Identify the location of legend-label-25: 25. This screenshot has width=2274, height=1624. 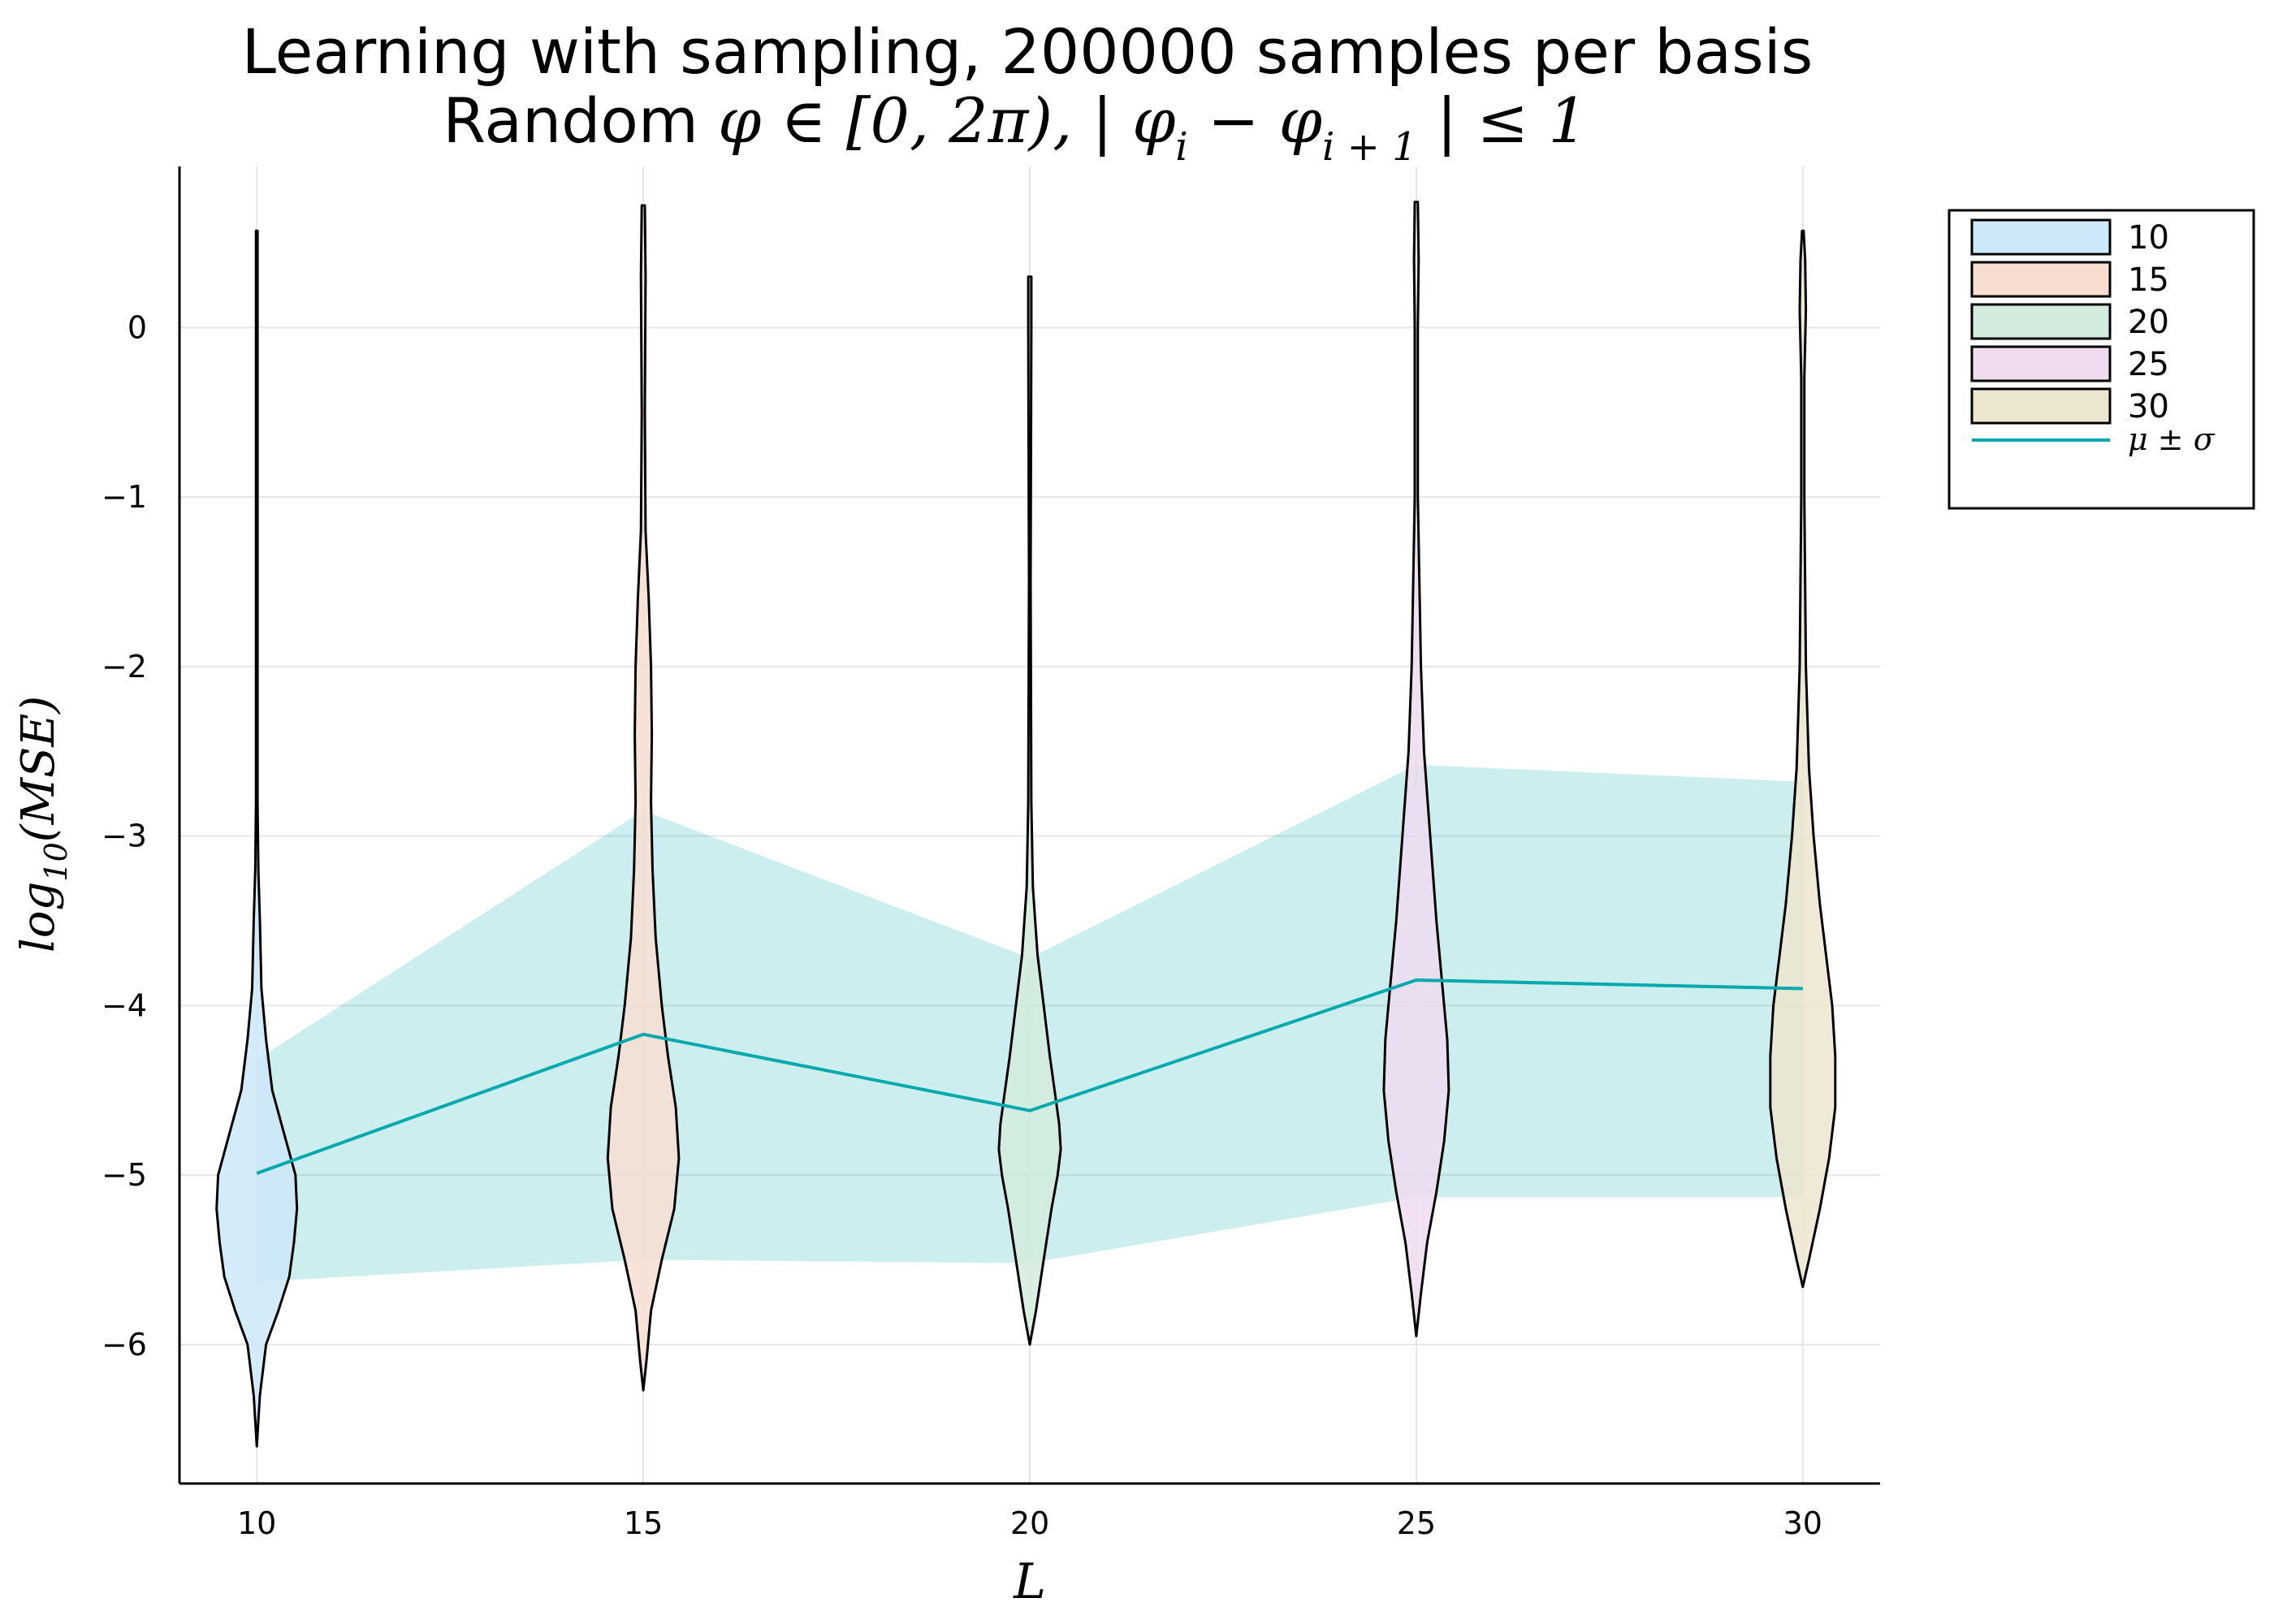
(2148, 365).